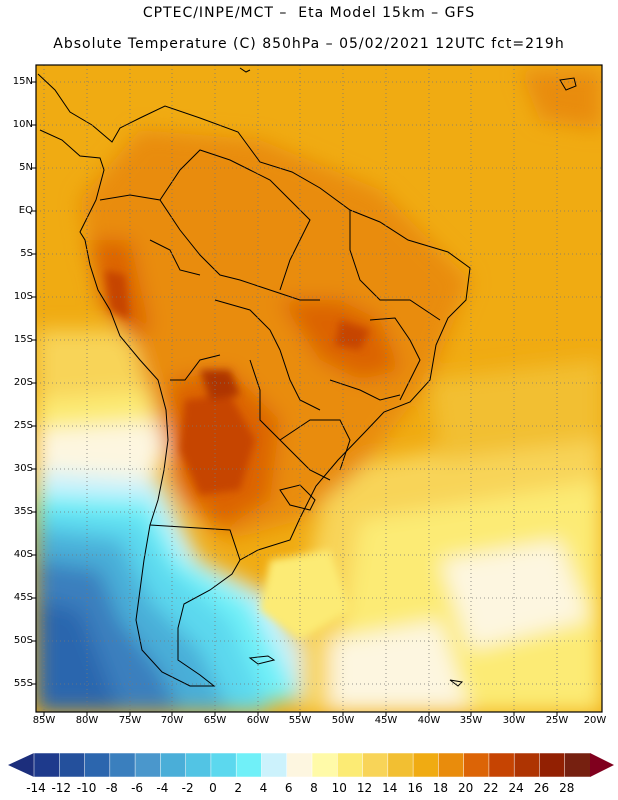 This screenshot has height=800, width=618. What do you see at coordinates (386, 720) in the screenshot?
I see `lon-label: 45W` at bounding box center [386, 720].